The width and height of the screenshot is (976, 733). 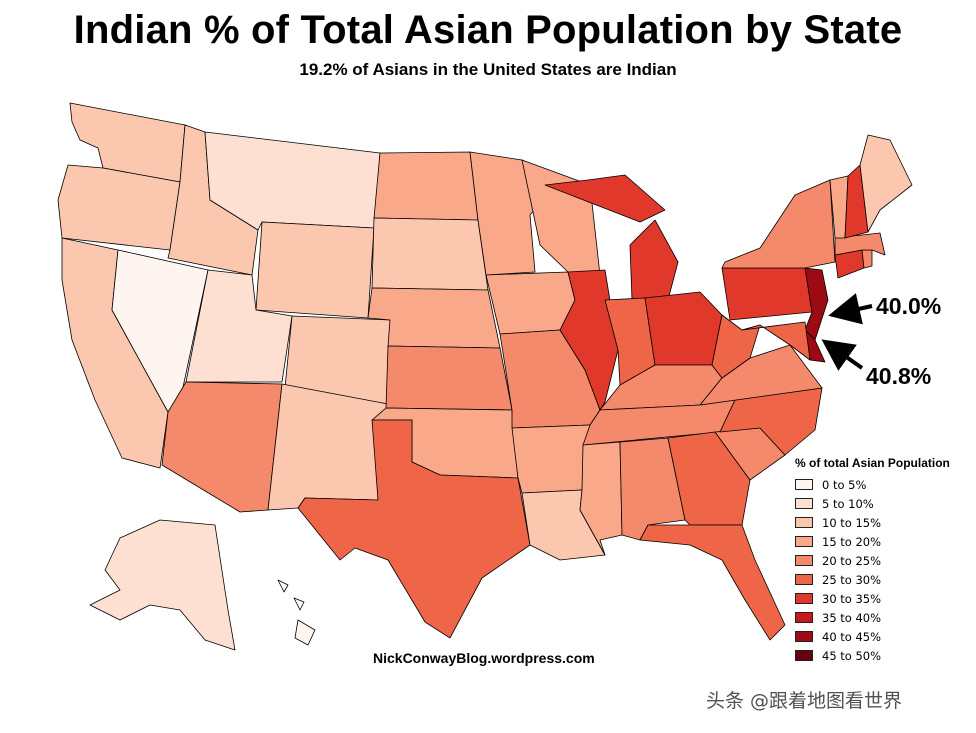 I want to click on state-pa, so click(x=767, y=294).